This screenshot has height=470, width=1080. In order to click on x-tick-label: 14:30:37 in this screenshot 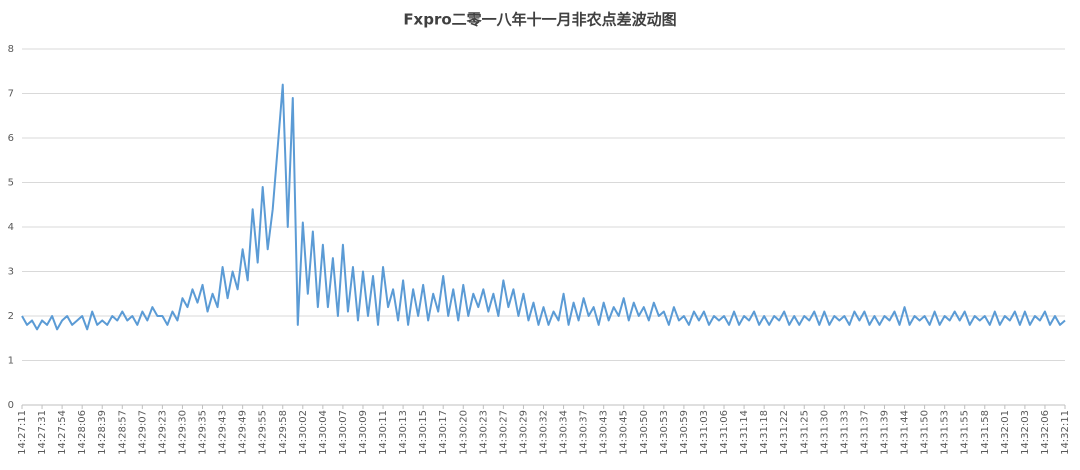, I will do `click(584, 432)`.